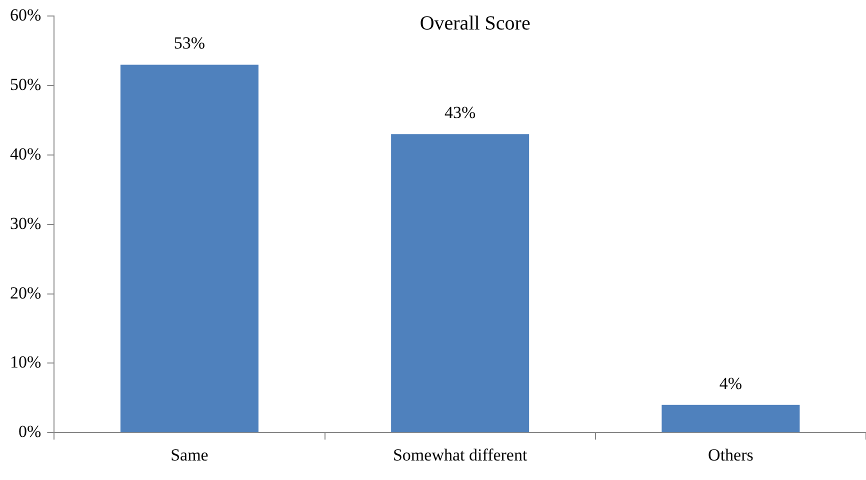  Describe the element at coordinates (26, 154) in the screenshot. I see `y-tick-label: 40%` at that location.